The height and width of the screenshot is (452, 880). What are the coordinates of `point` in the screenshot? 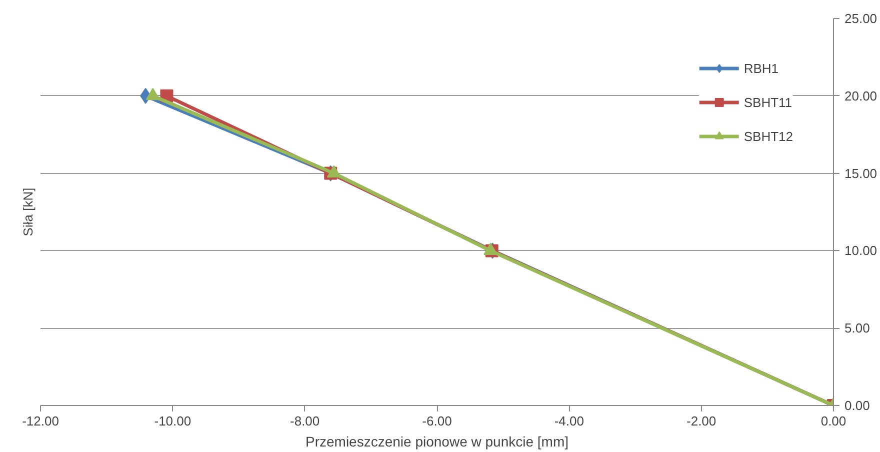 It's located at (333, 171).